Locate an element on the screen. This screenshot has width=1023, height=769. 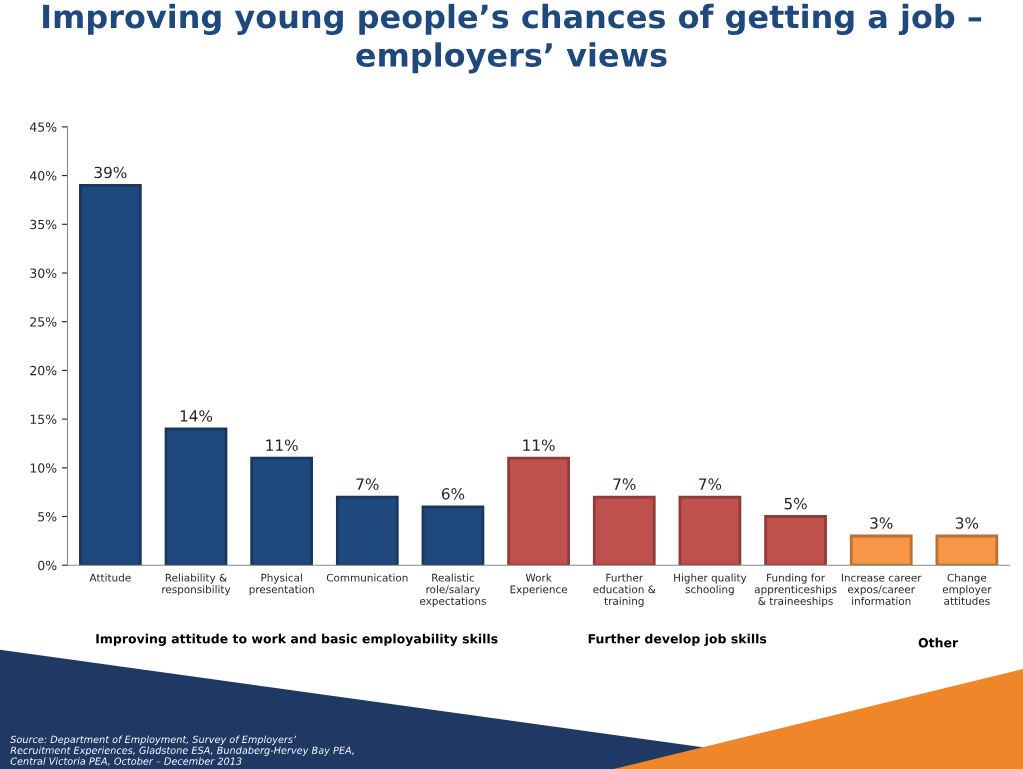
y-tick-label: 10% is located at coordinates (43, 468).